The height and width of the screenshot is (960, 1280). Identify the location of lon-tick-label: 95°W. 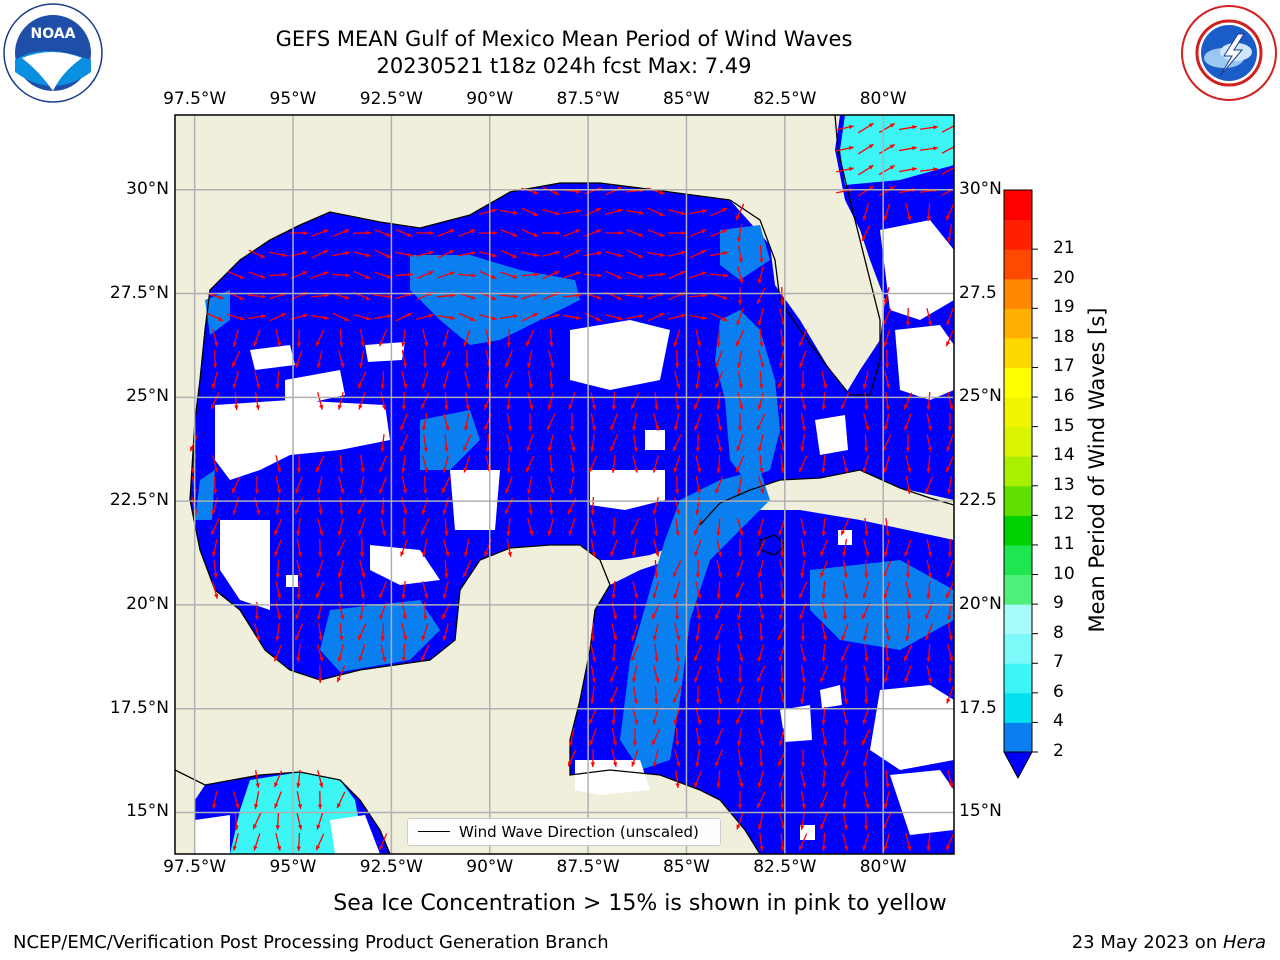
(293, 99).